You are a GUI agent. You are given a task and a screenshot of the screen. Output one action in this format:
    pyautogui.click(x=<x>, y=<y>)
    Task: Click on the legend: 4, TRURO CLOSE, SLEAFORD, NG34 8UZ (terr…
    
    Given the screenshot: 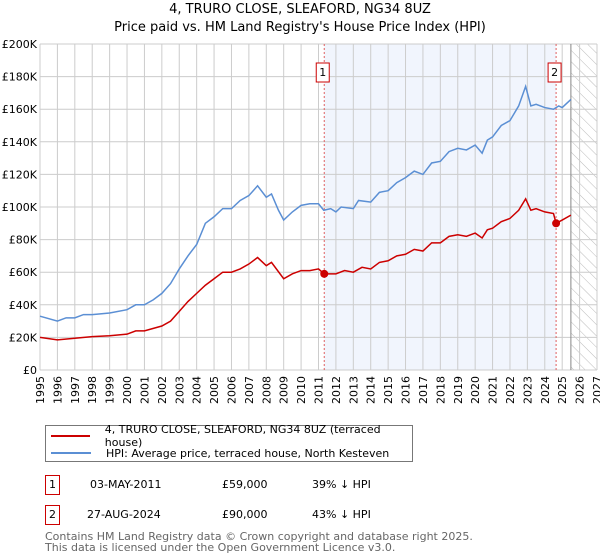 What is the action you would take?
    pyautogui.click(x=229, y=442)
    